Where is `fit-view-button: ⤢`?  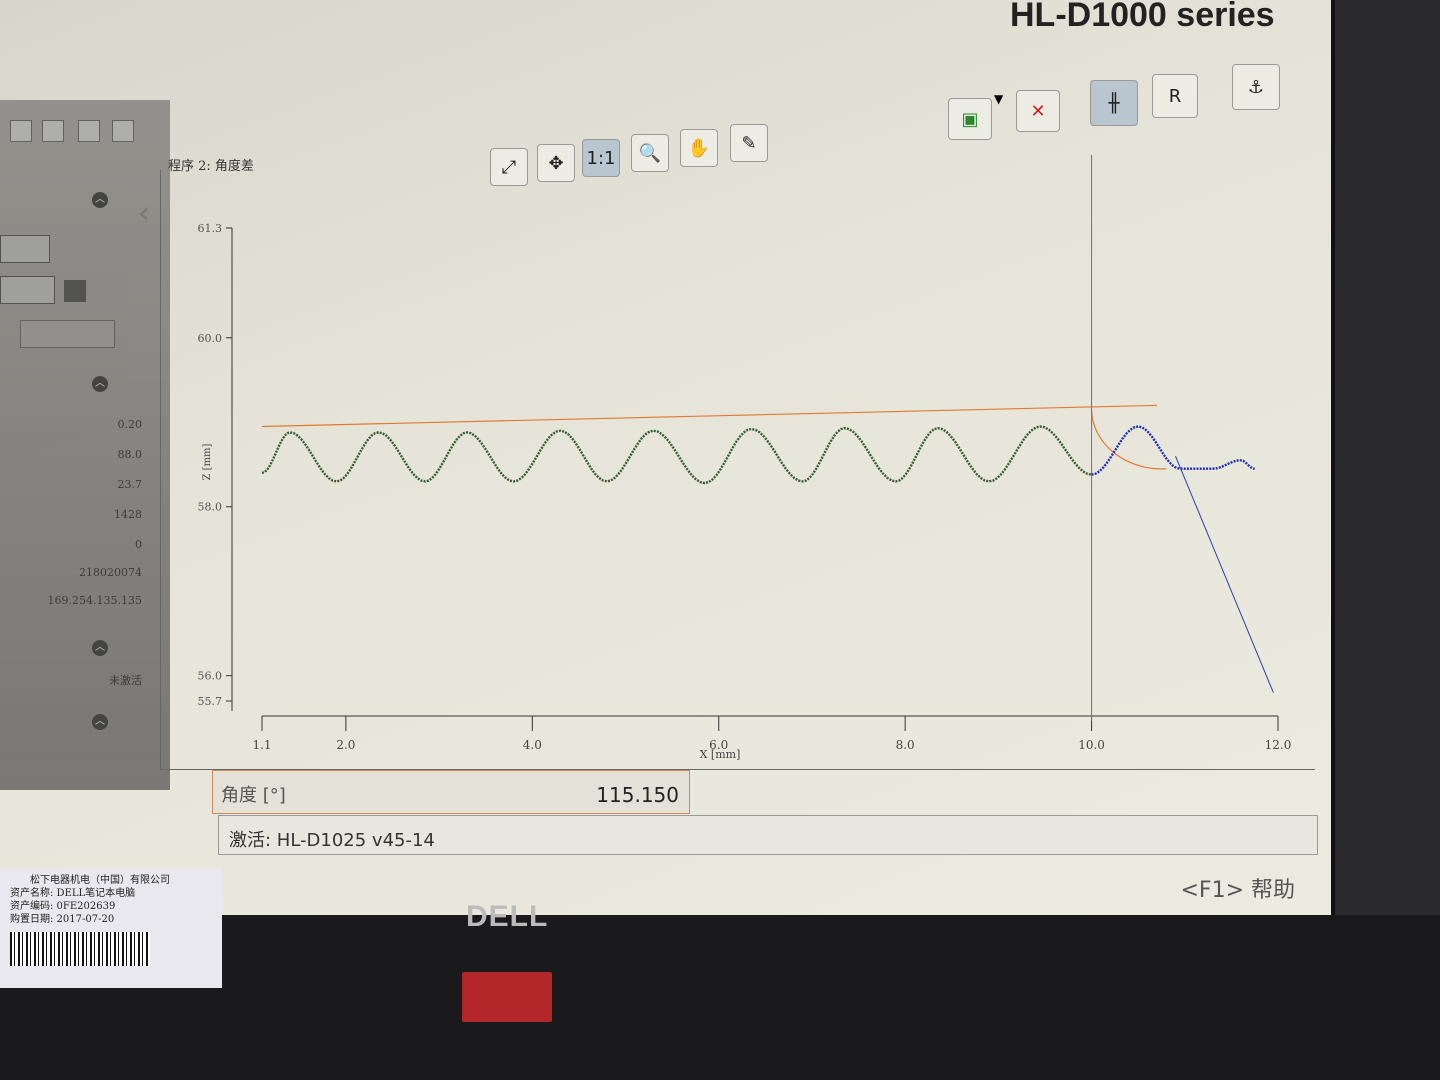
fit-view-button: ⤢ is located at coordinates (509, 167).